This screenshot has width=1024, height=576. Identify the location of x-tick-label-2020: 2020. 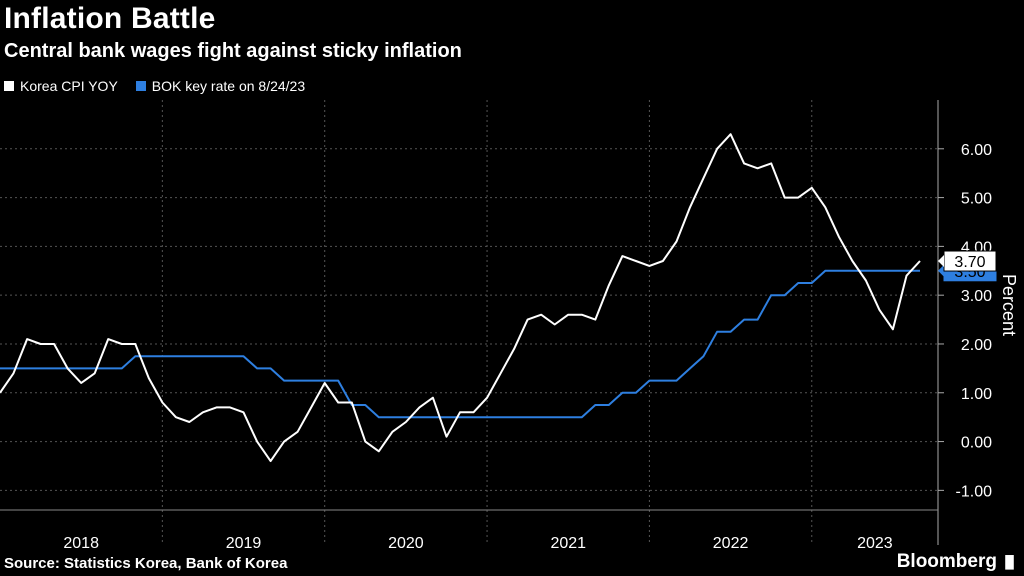
(406, 543).